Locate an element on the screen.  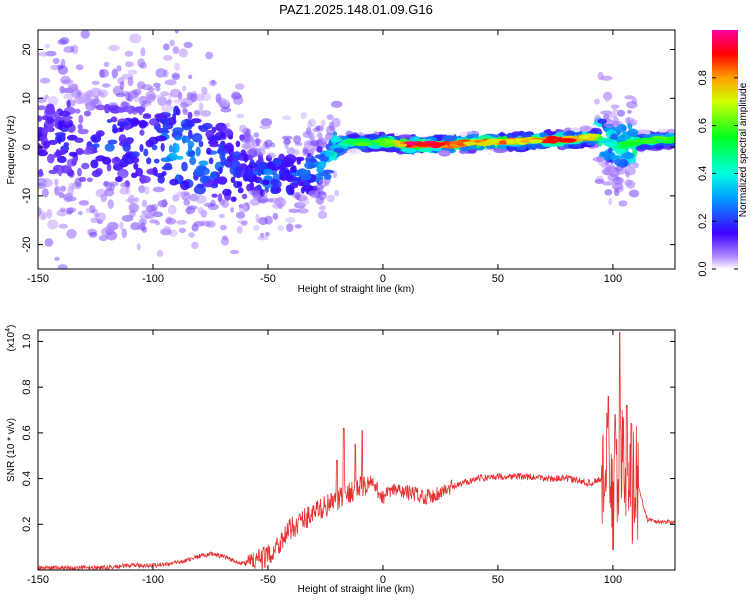
x-tick-label: -50 is located at coordinates (268, 279).